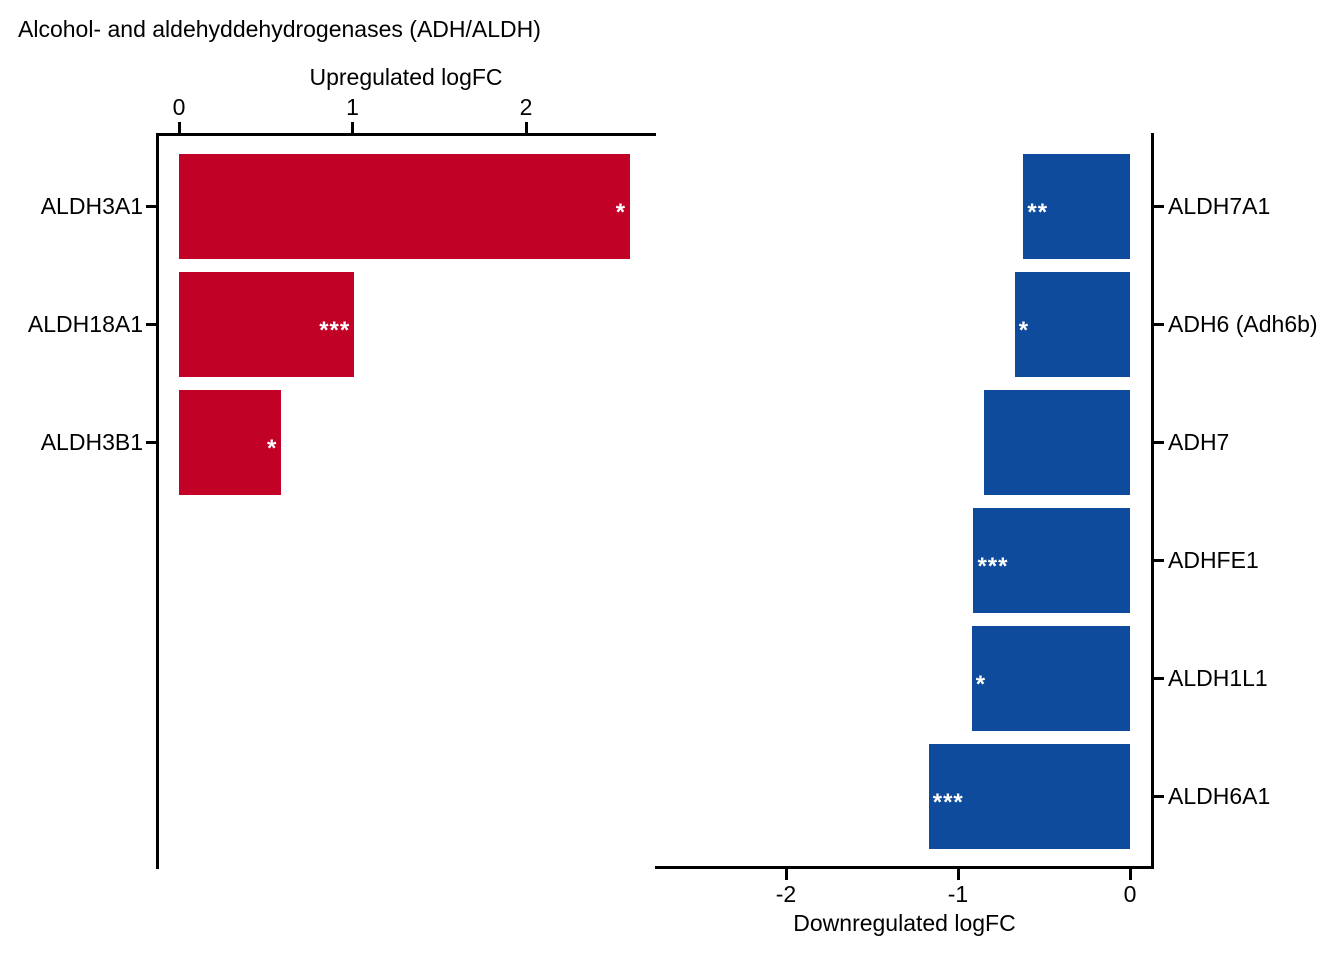 This screenshot has height=960, width=1344. Describe the element at coordinates (406, 134) in the screenshot. I see `top-axis-line` at that location.